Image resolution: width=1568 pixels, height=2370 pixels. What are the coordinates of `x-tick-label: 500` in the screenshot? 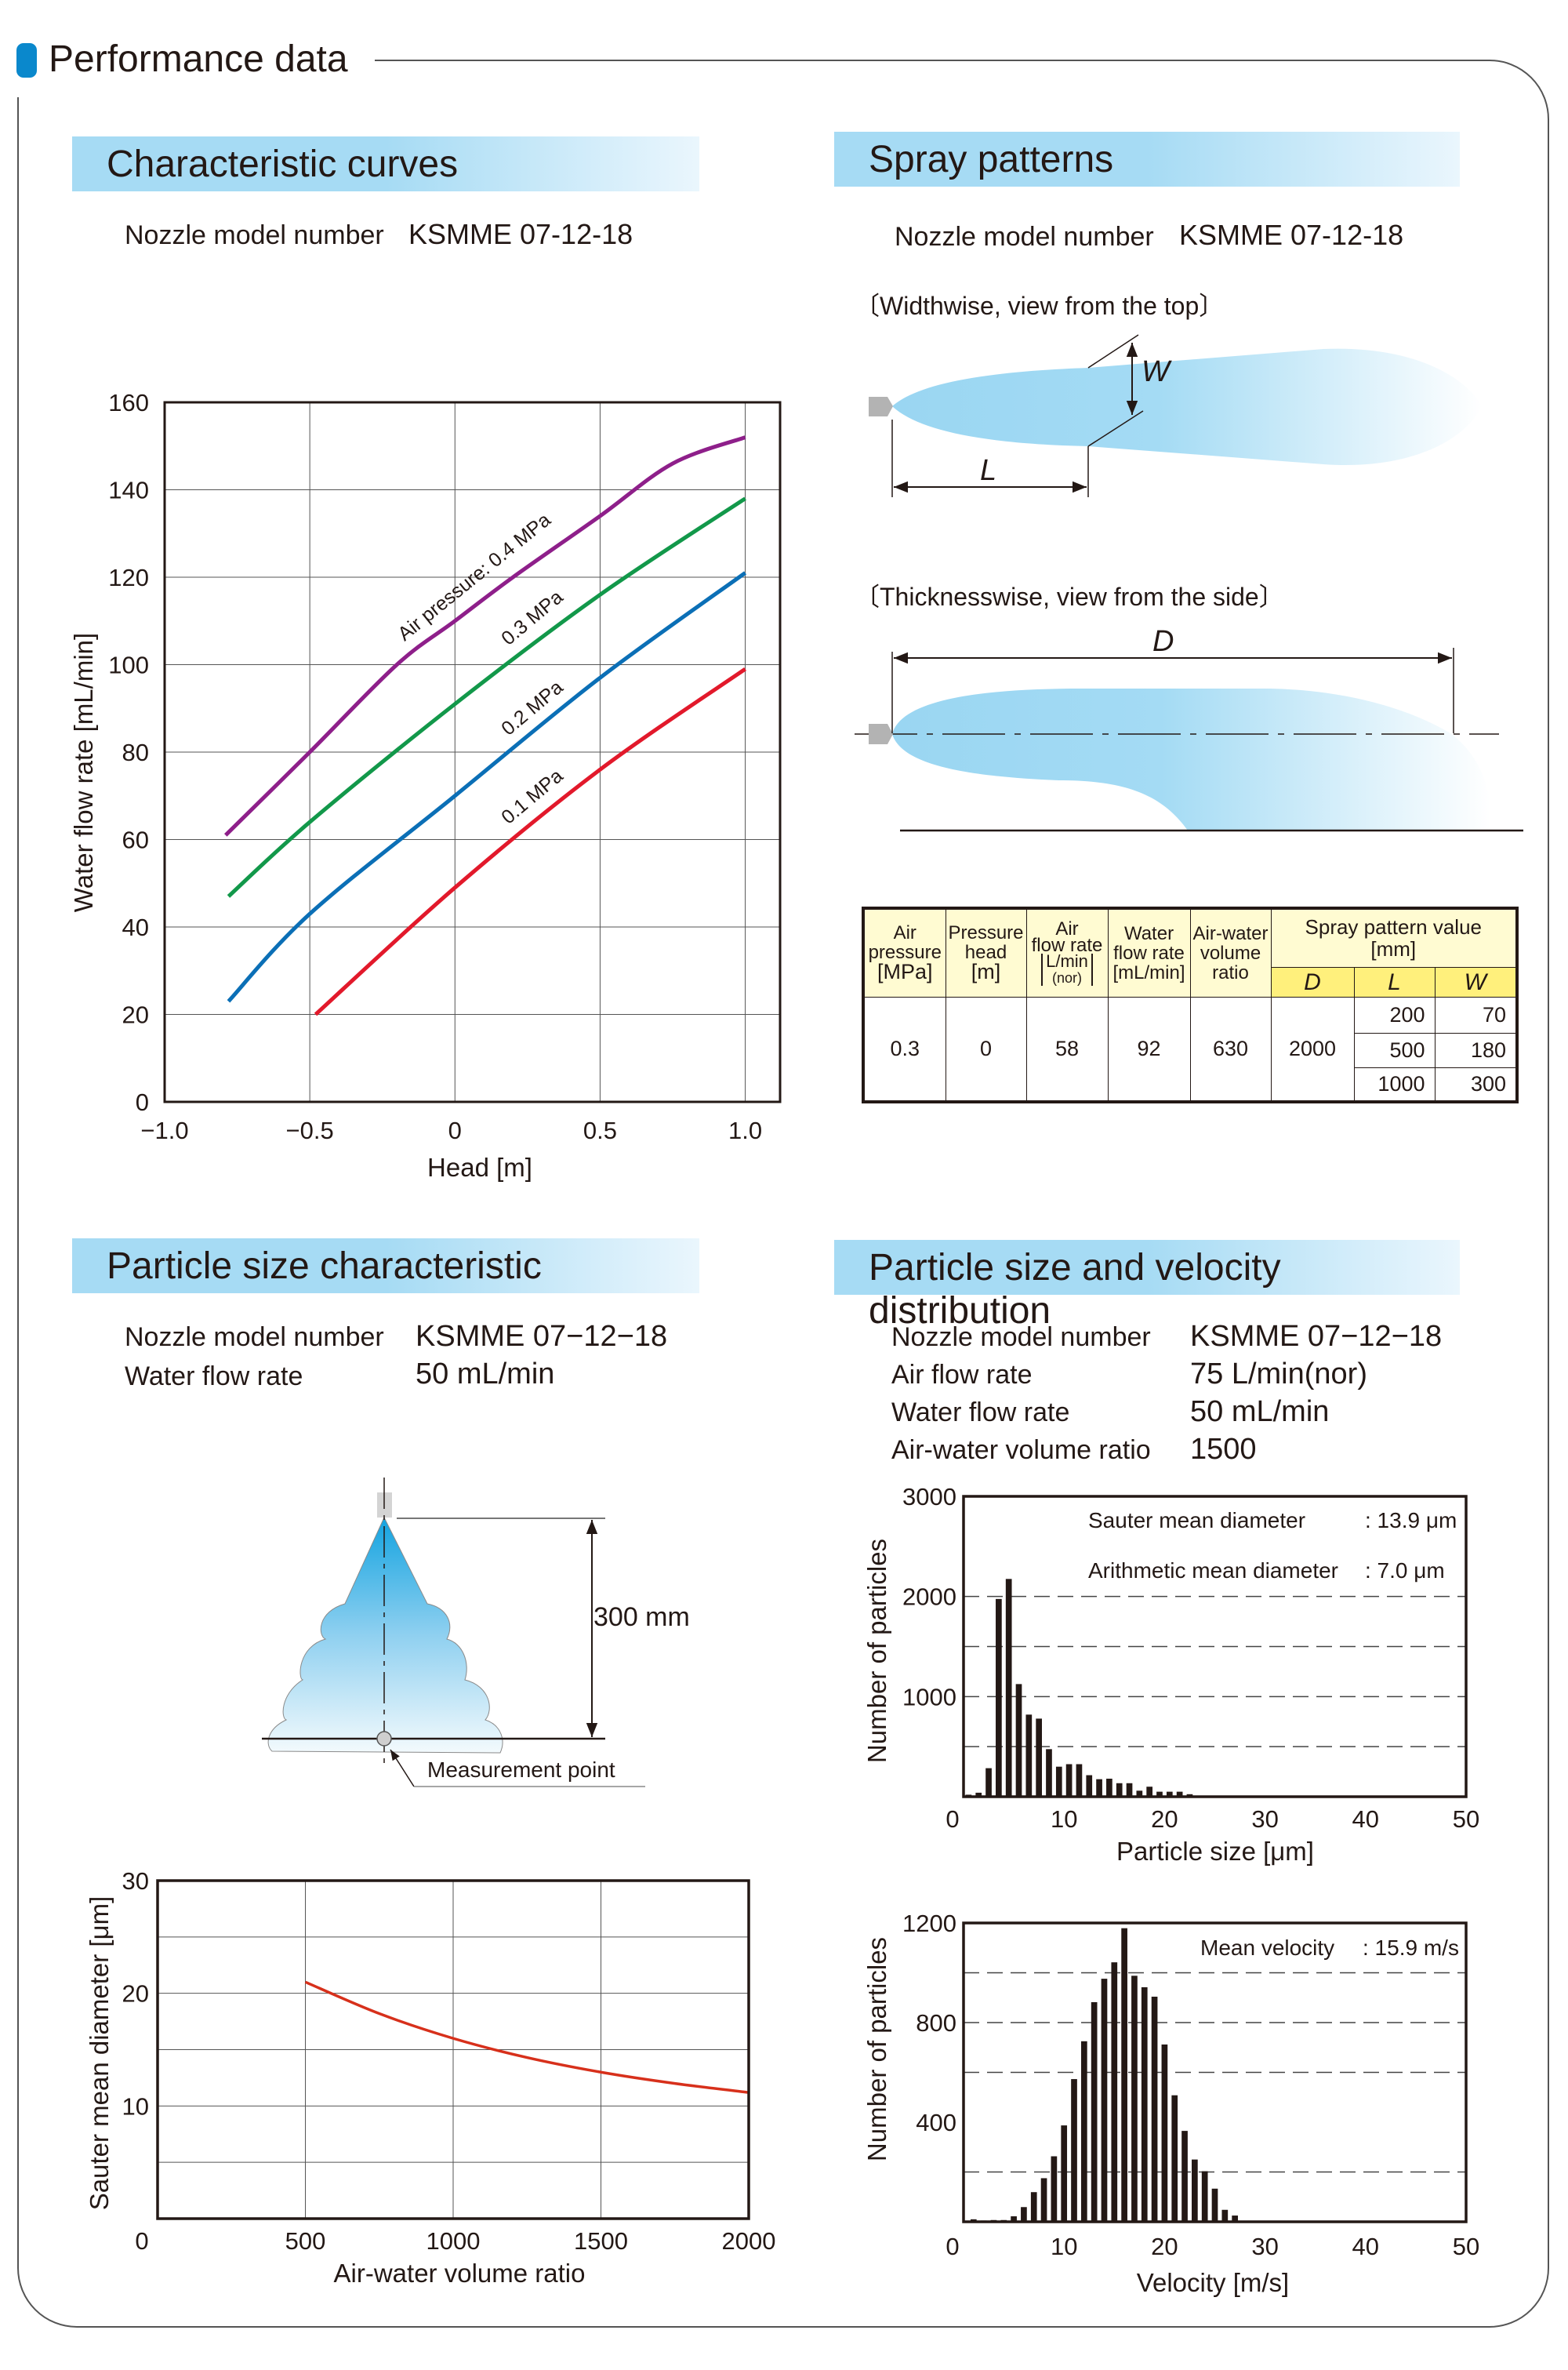 It's located at (305, 2241).